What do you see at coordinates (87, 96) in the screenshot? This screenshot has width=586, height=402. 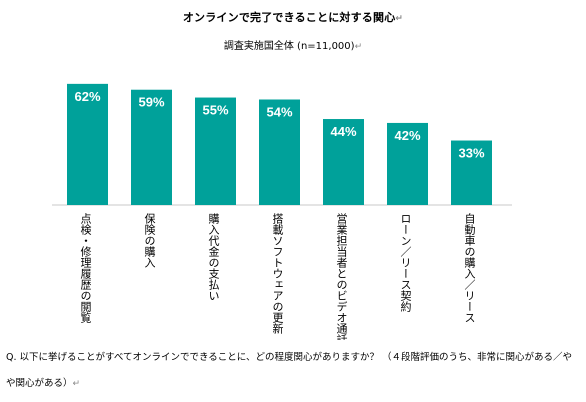 I see `bar-value-label: 62%` at bounding box center [87, 96].